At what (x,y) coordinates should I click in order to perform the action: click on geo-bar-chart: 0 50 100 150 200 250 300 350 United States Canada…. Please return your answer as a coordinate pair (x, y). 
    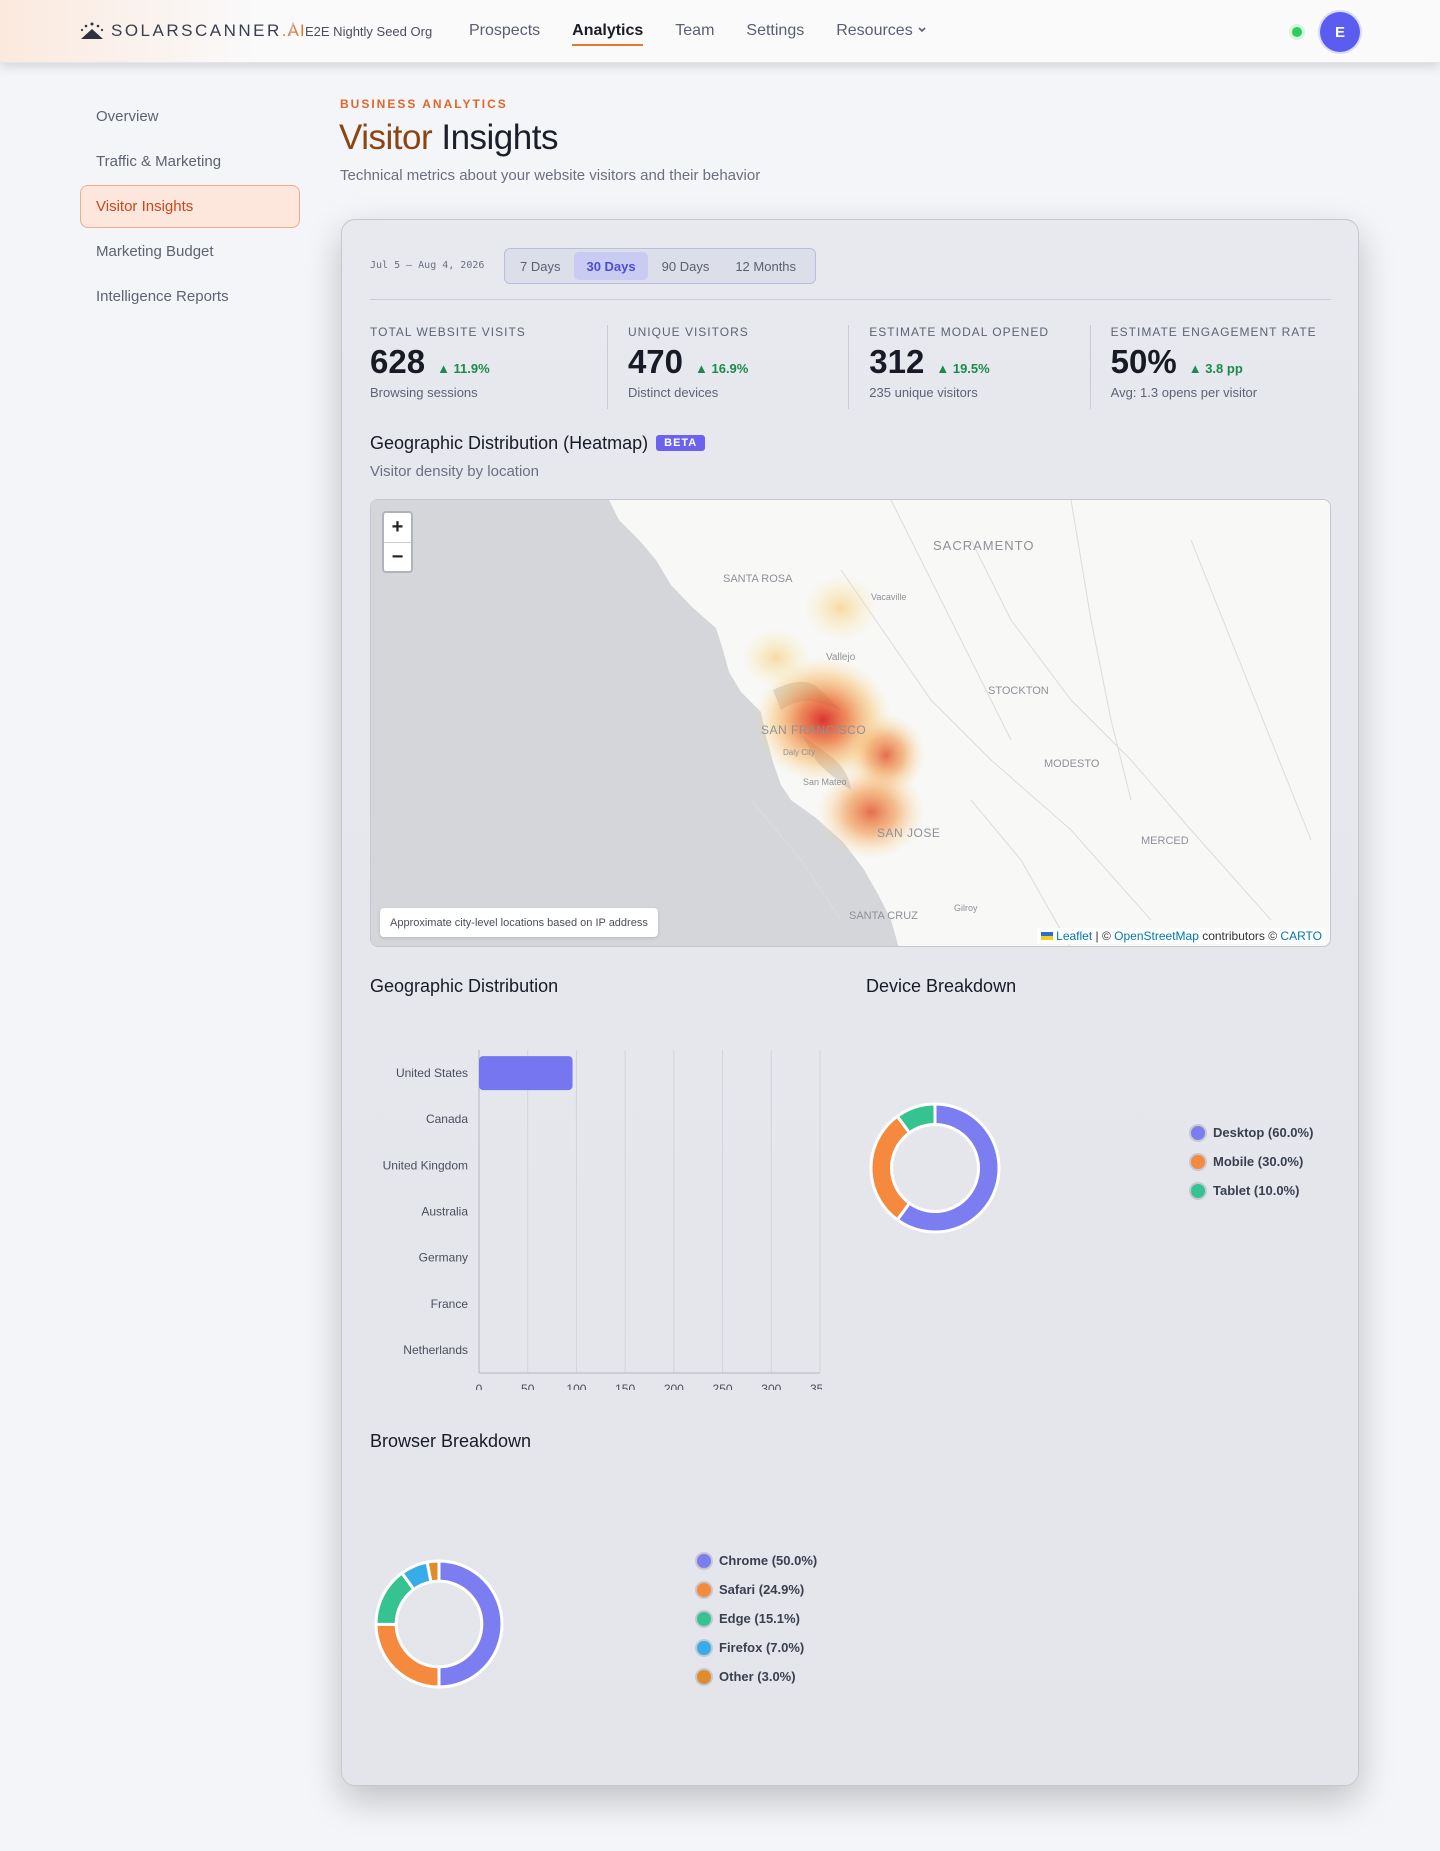
    Looking at the image, I should click on (602, 1220).